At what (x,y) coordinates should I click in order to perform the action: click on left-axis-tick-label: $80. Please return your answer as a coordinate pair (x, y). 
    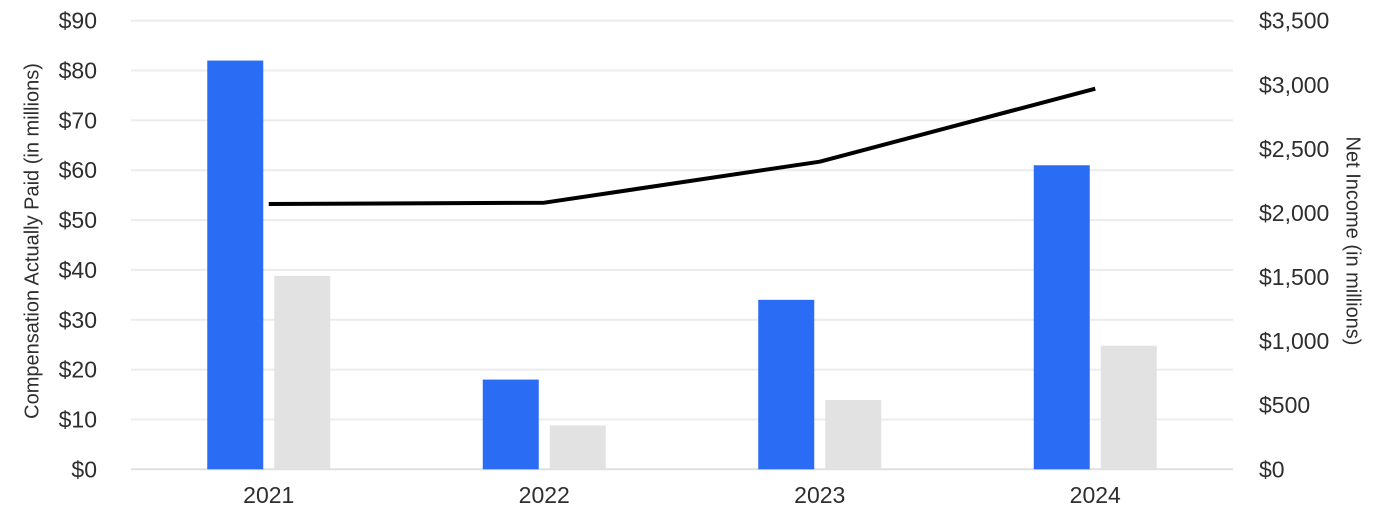
    Looking at the image, I should click on (78, 71).